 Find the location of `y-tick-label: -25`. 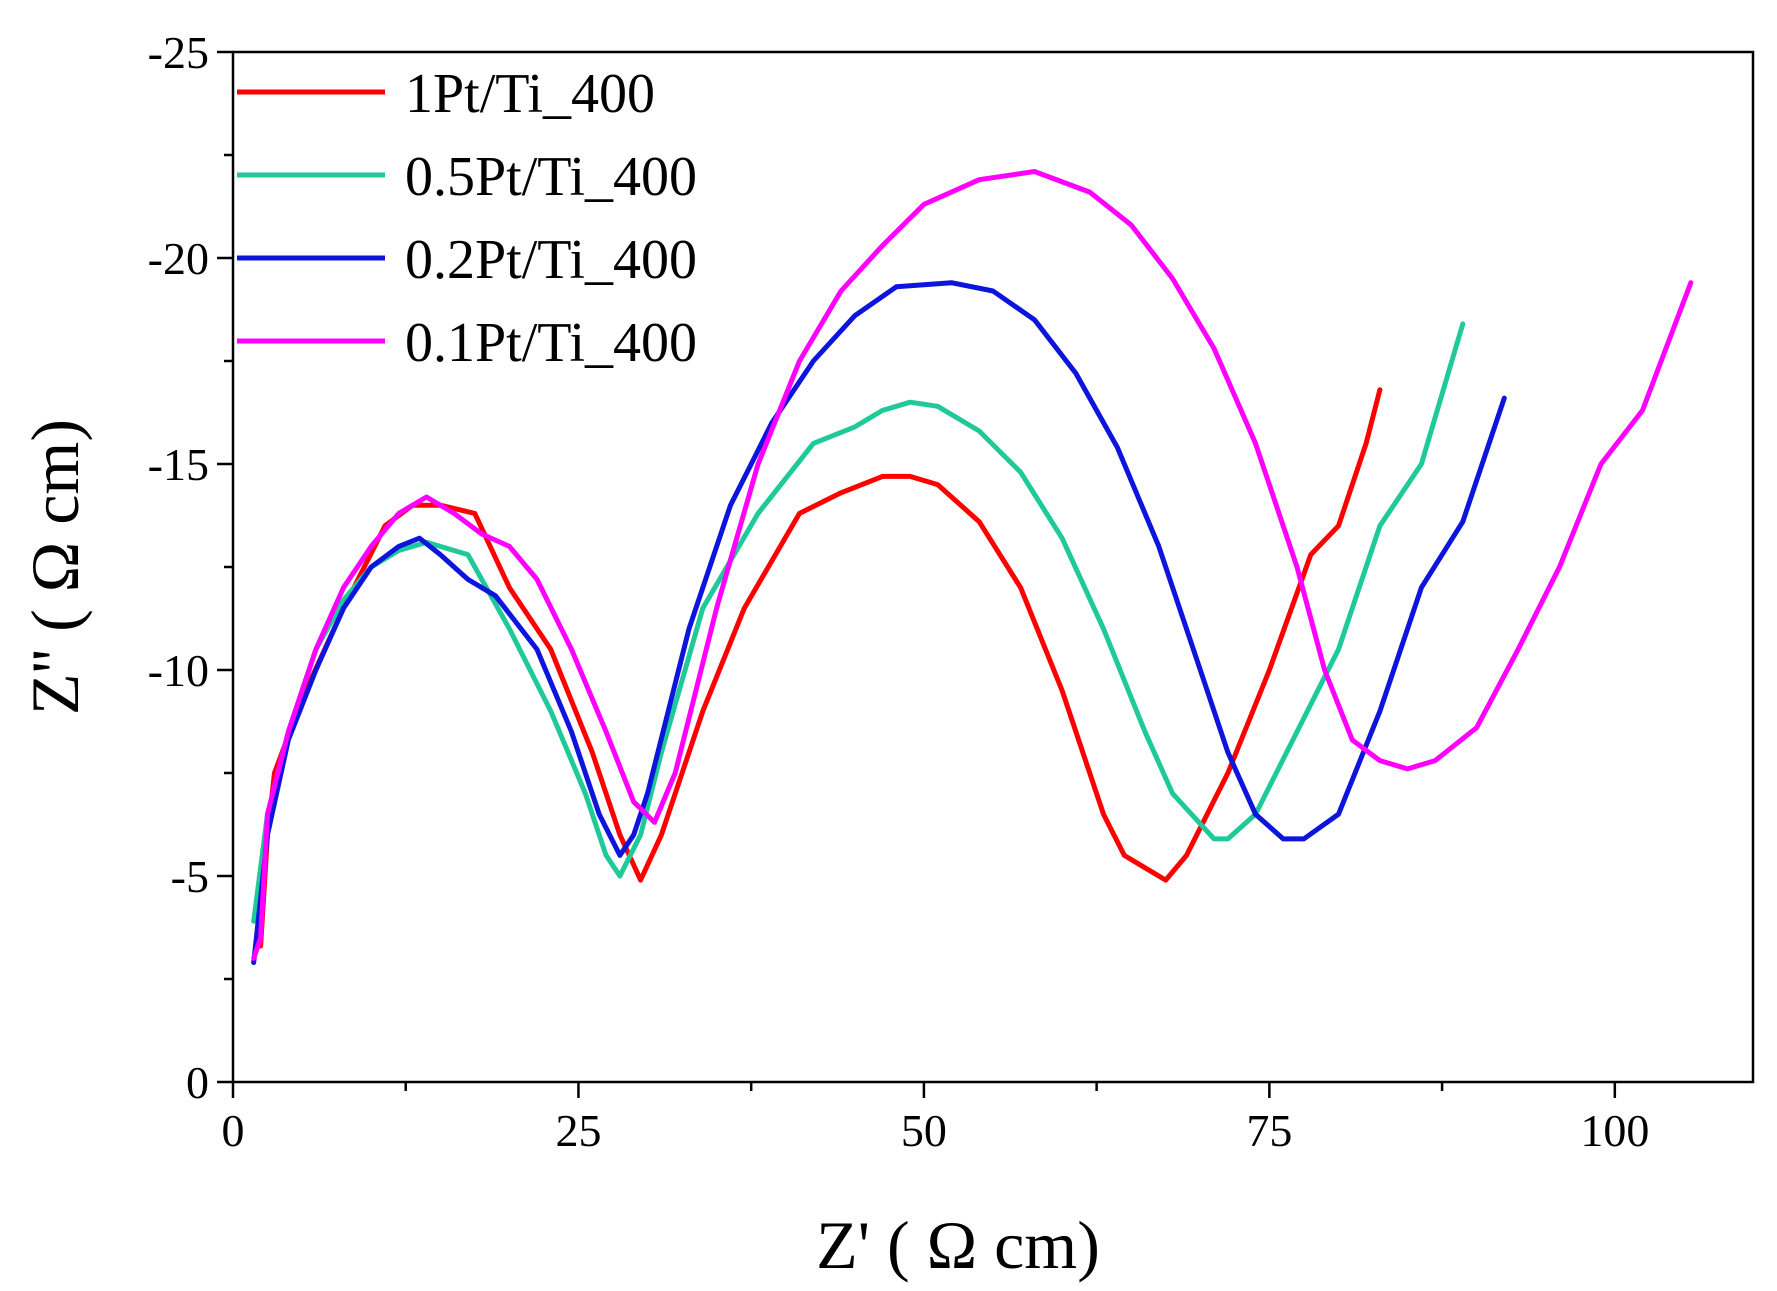

y-tick-label: -25 is located at coordinates (178, 52).